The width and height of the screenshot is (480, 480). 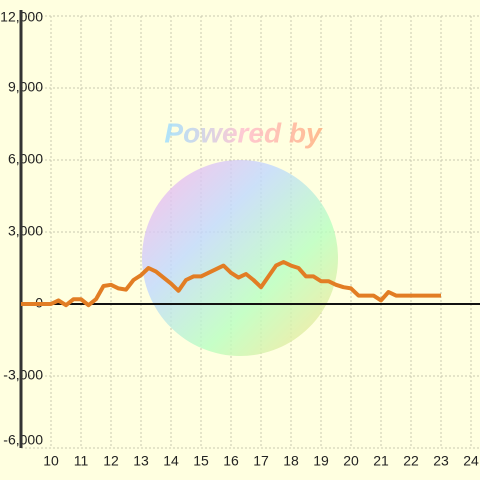 What do you see at coordinates (81, 461) in the screenshot?
I see `x-tick-label: 11` at bounding box center [81, 461].